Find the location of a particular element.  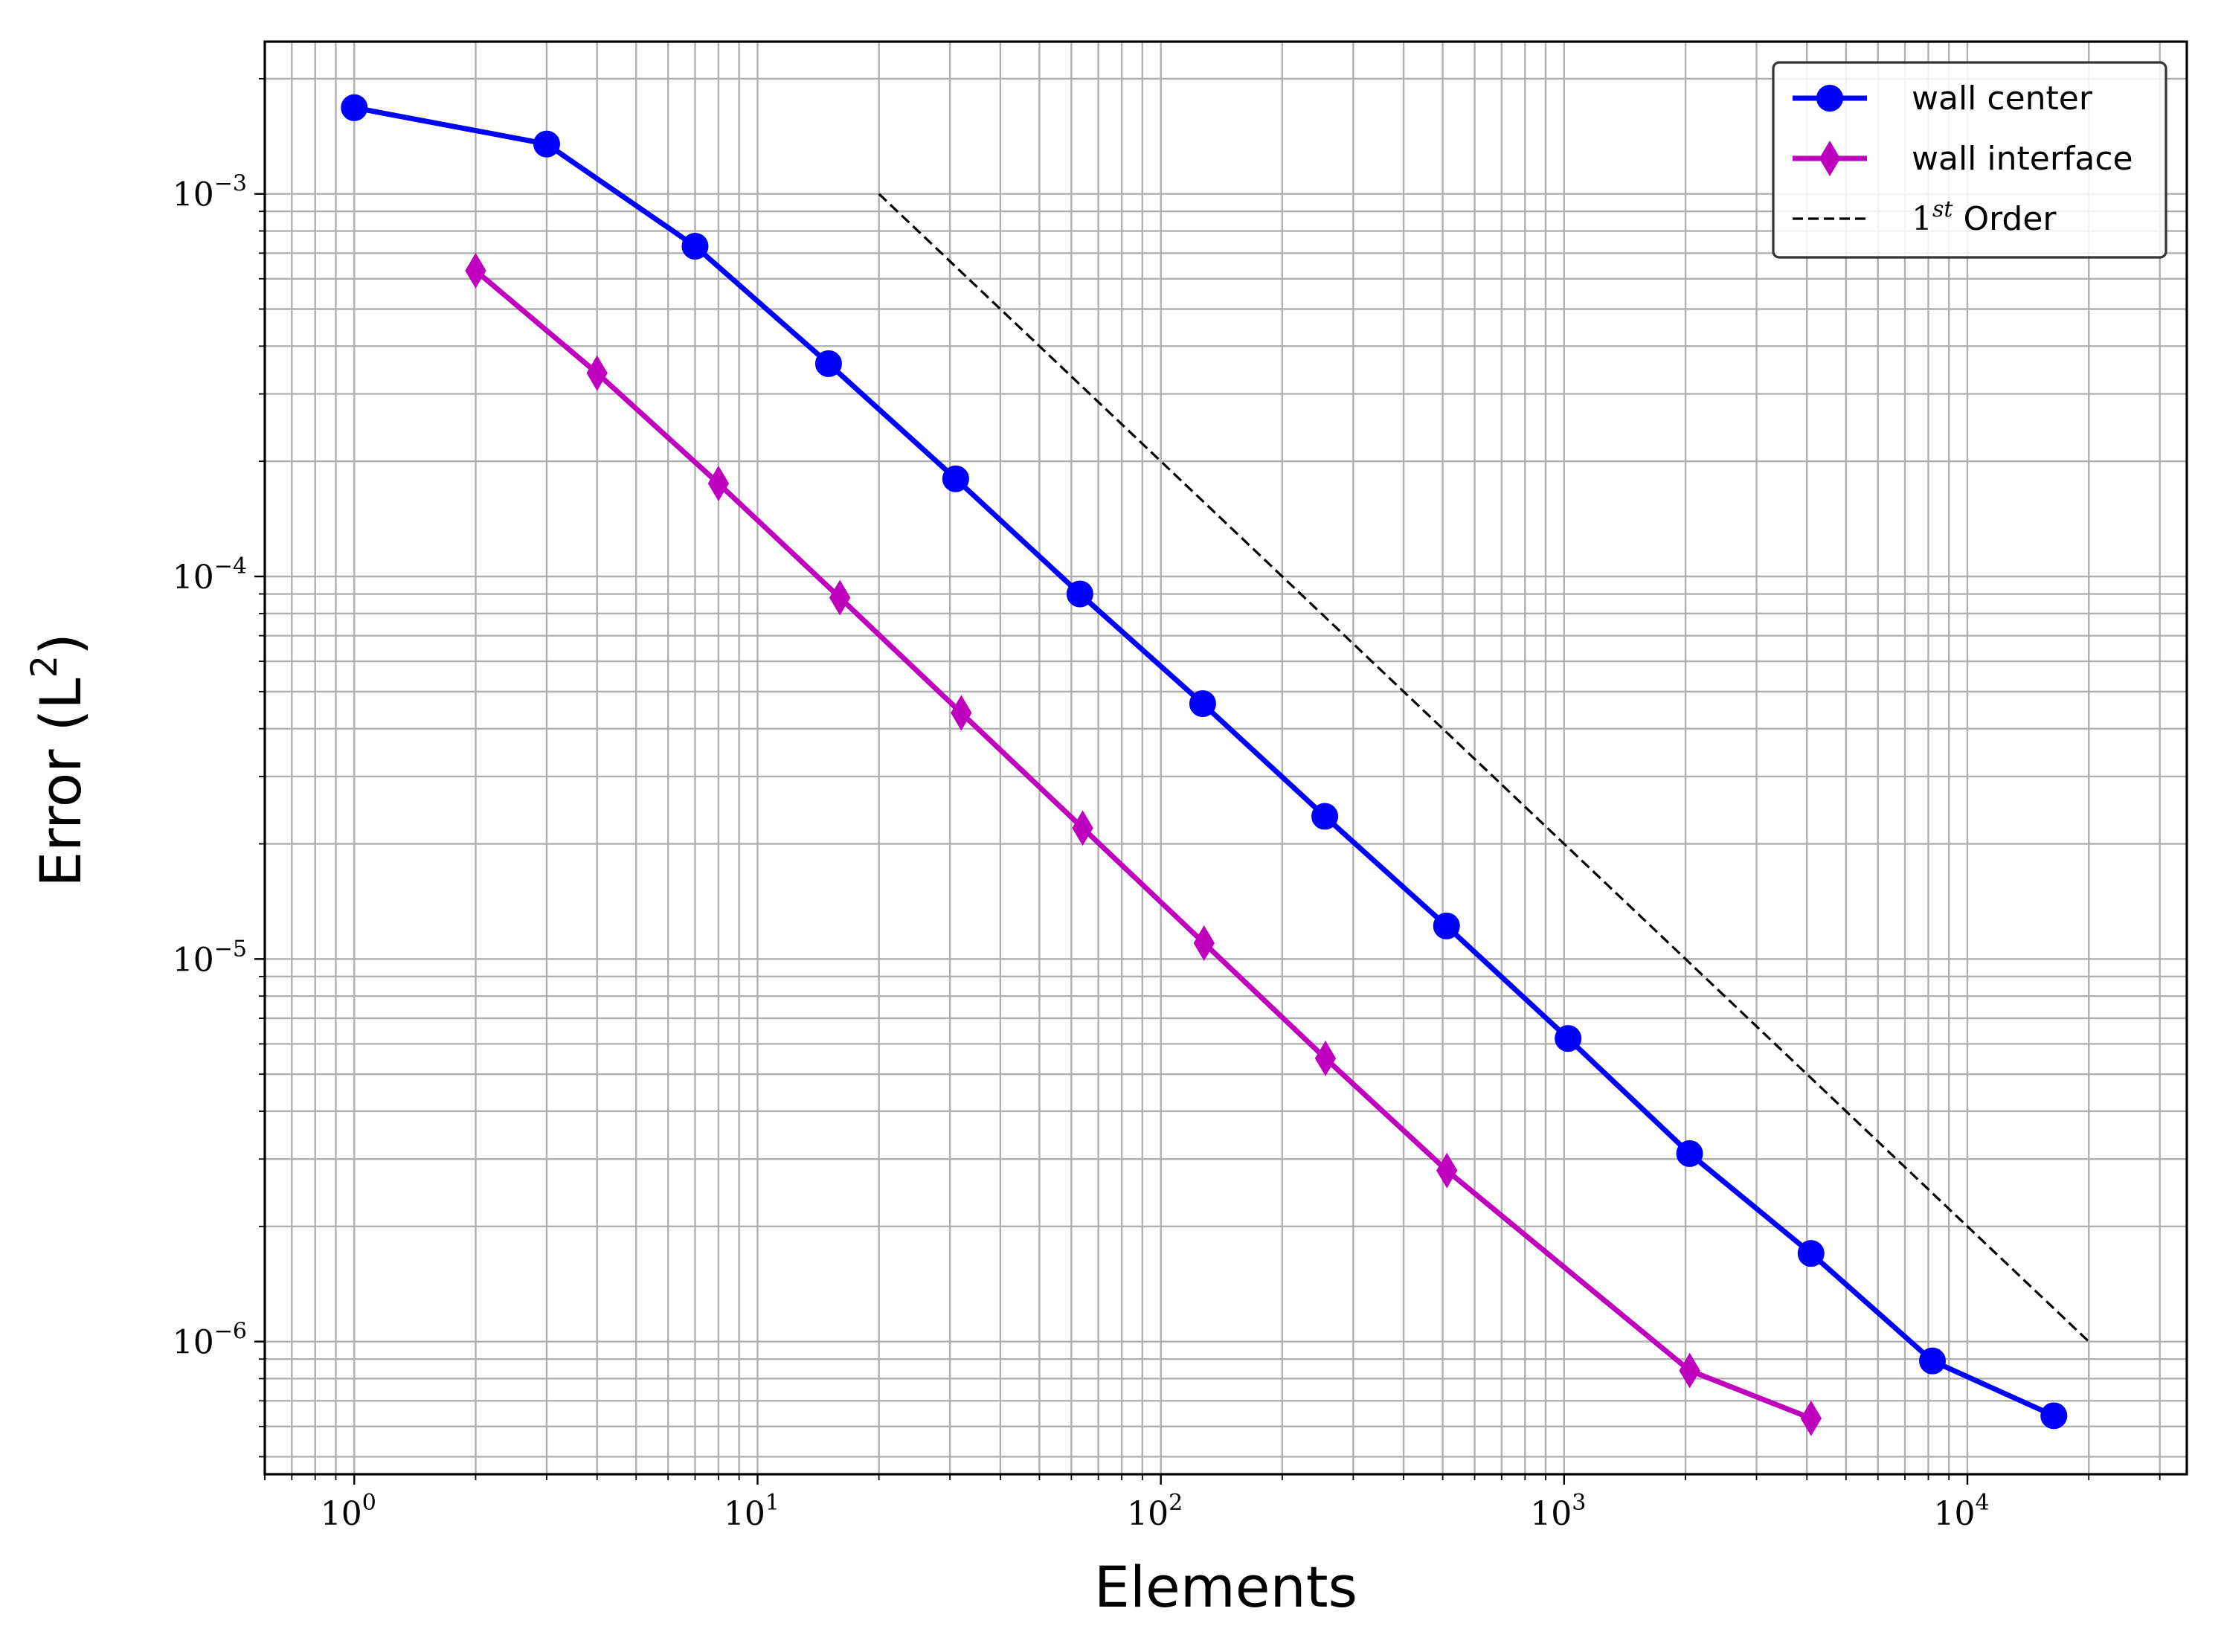

x-tick-label: 10⁰ is located at coordinates (348, 1511).